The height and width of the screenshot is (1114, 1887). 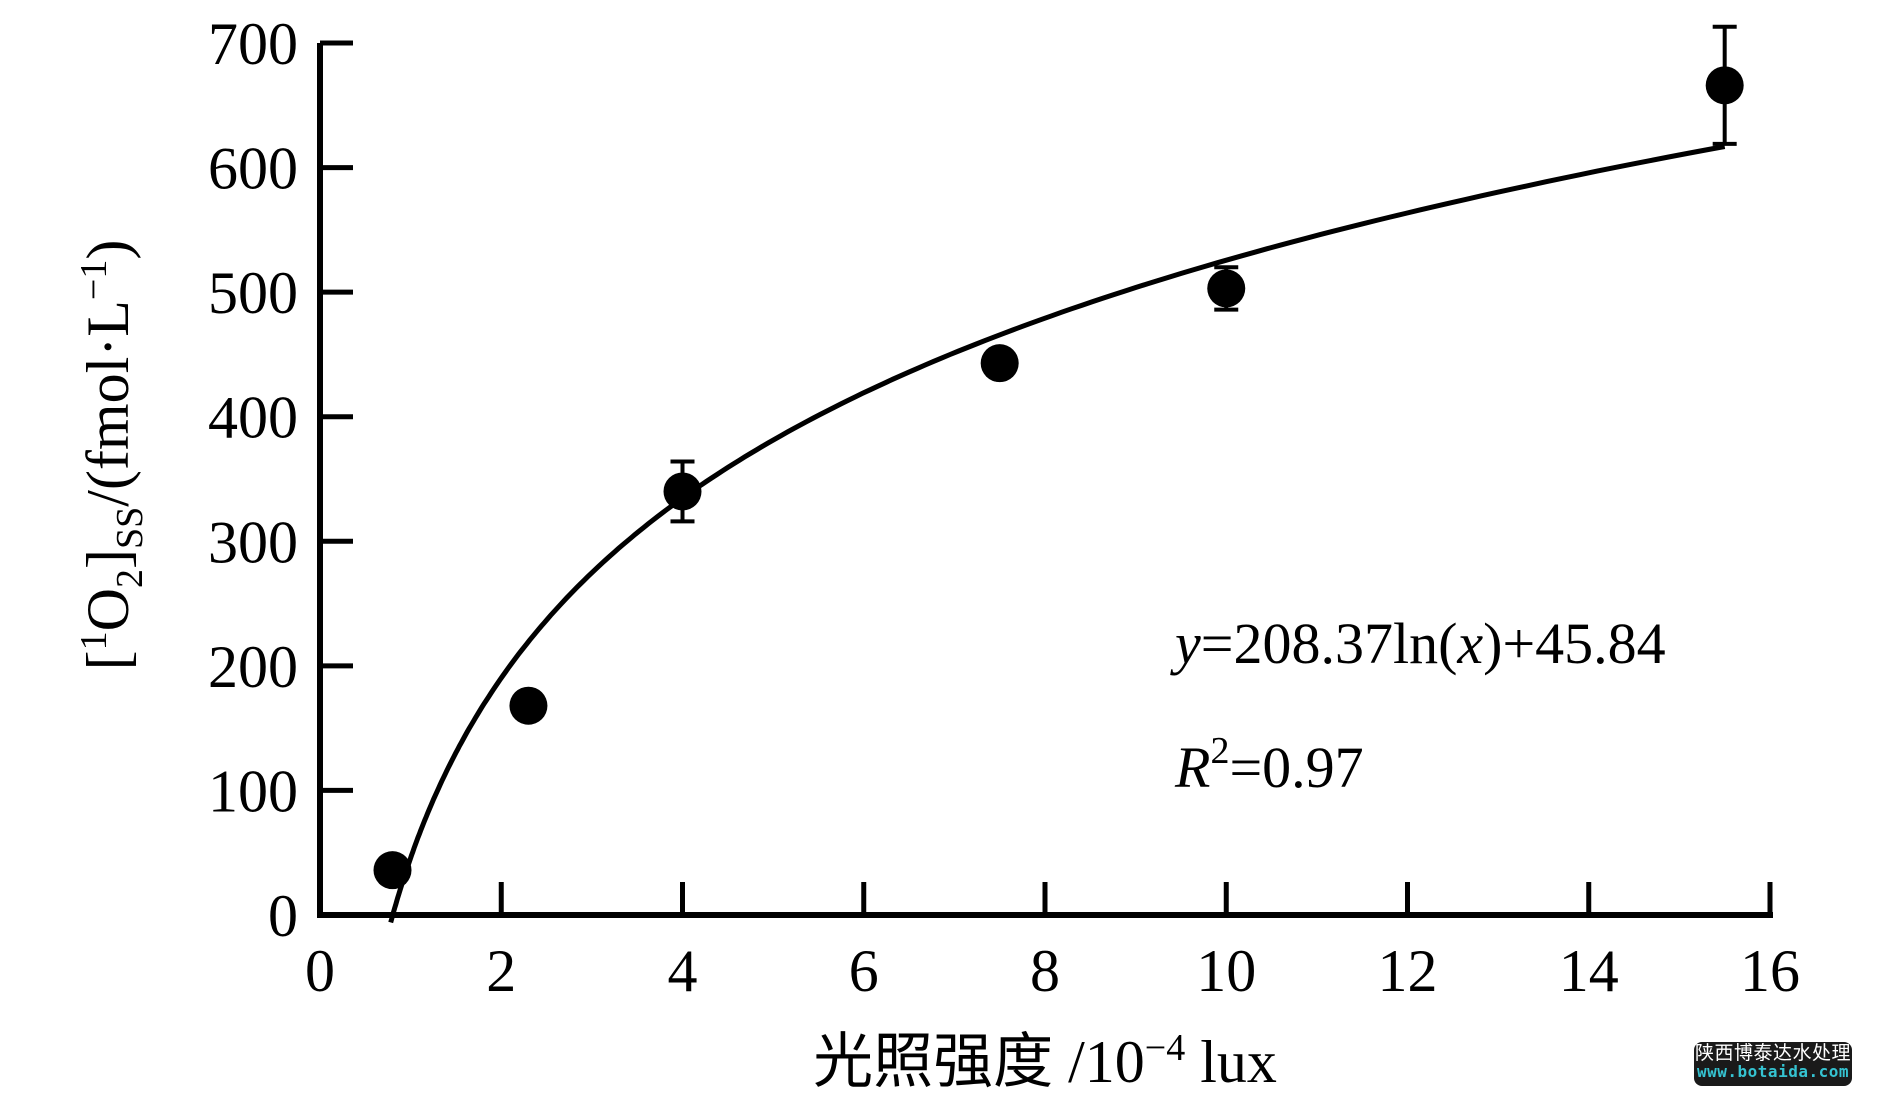 I want to click on x-tick-label: 0, so click(x=320, y=971).